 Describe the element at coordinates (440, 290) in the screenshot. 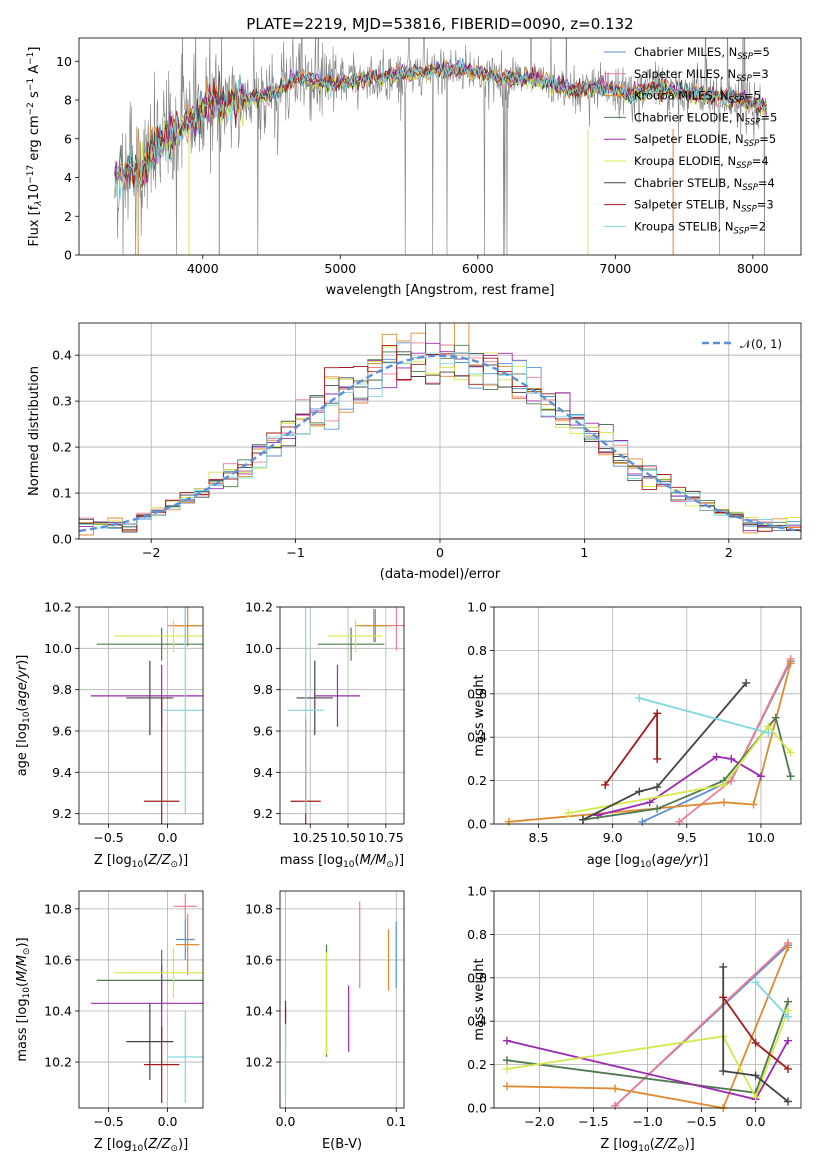

I see `label-part: wavelength [Angstrom, rest frame]` at that location.